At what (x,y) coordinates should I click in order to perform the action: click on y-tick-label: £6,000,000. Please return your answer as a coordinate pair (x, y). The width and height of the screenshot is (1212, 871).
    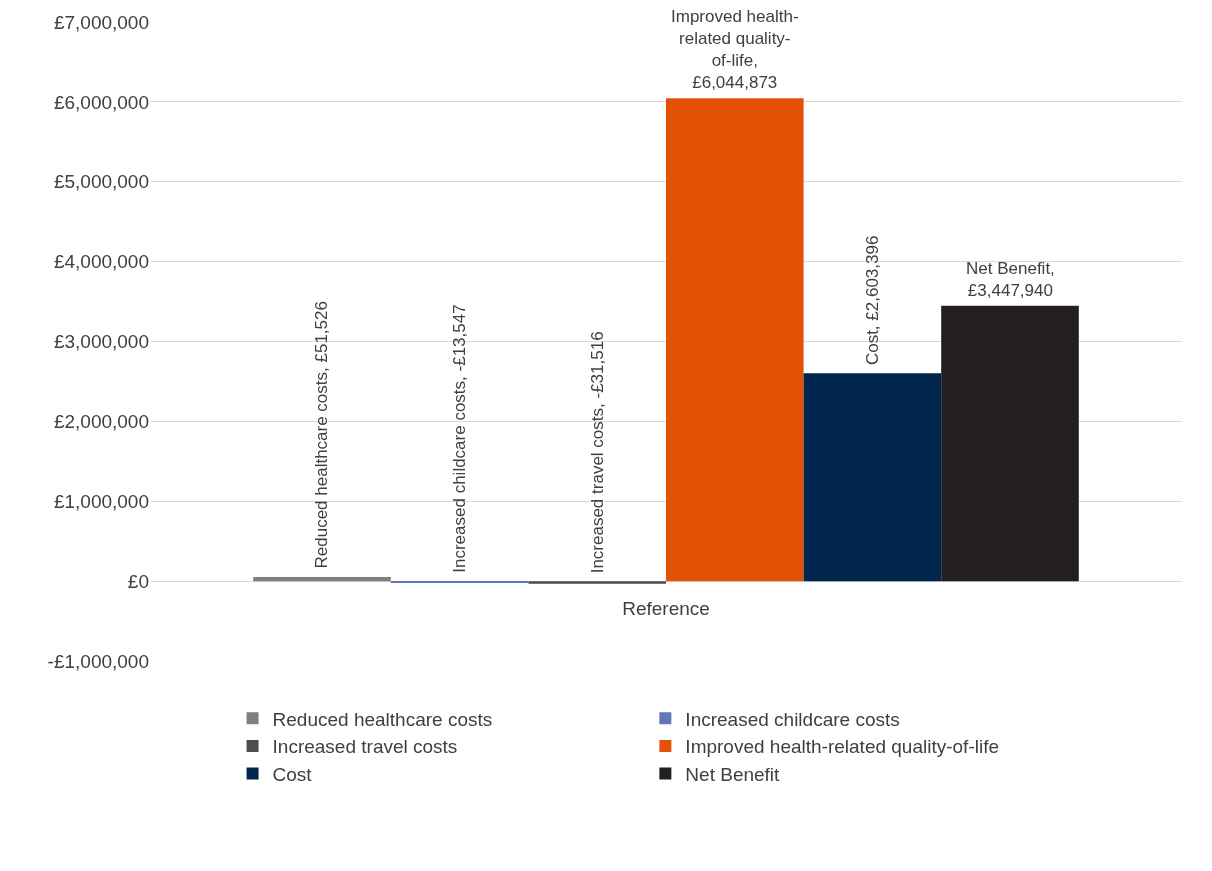
    Looking at the image, I should click on (101, 102).